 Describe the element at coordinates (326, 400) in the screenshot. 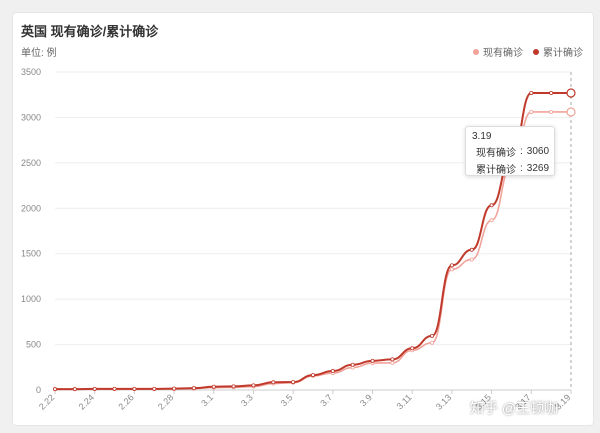

I see `x-tick-label: 3.7` at that location.